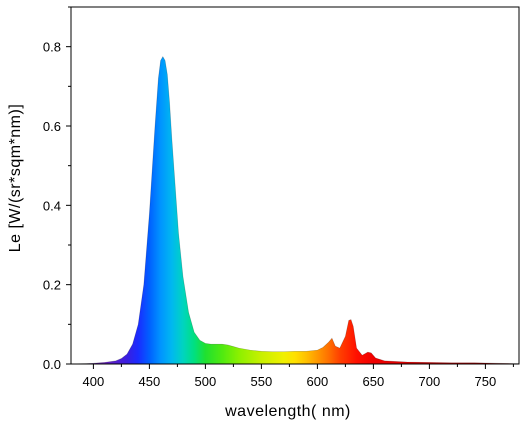 This screenshot has height=427, width=526. What do you see at coordinates (52, 205) in the screenshot?
I see `y-tick-label: 0.4` at bounding box center [52, 205].